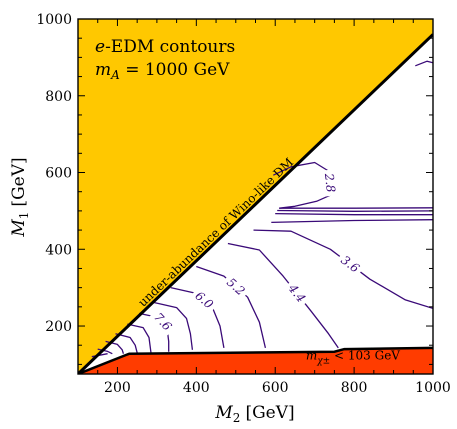  Describe the element at coordinates (311, 356) in the screenshot. I see `chargino-label-symbol: m` at that location.